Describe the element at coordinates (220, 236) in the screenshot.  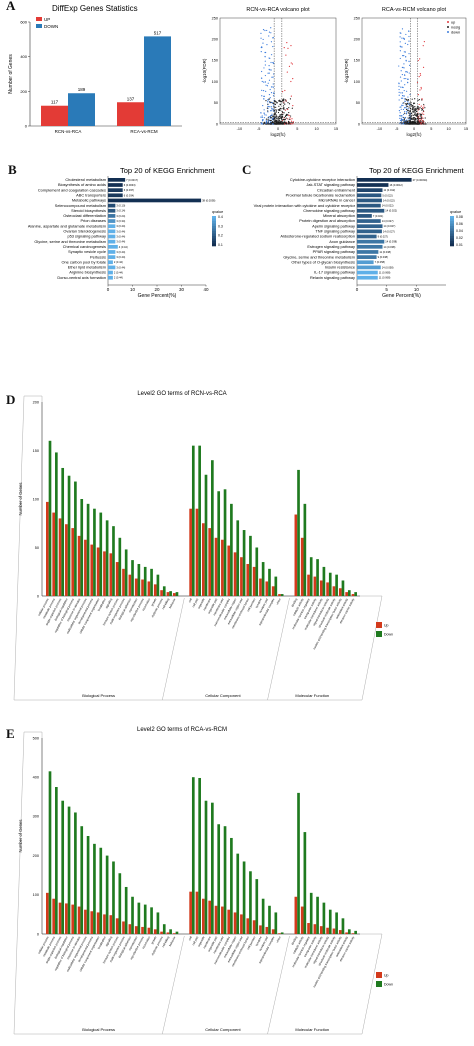
I see `colorbar-tick: 0.2` at that location.